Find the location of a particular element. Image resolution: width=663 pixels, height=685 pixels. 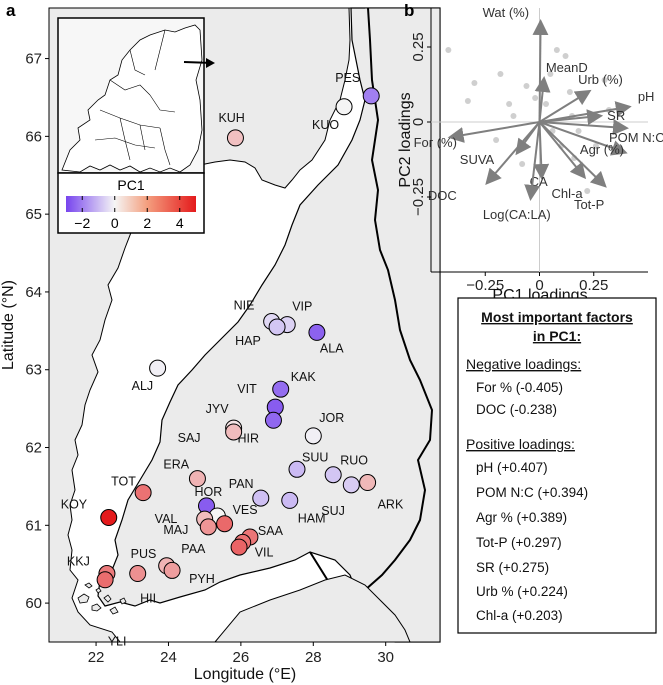

site-ruo: RUO is located at coordinates (346, 469).